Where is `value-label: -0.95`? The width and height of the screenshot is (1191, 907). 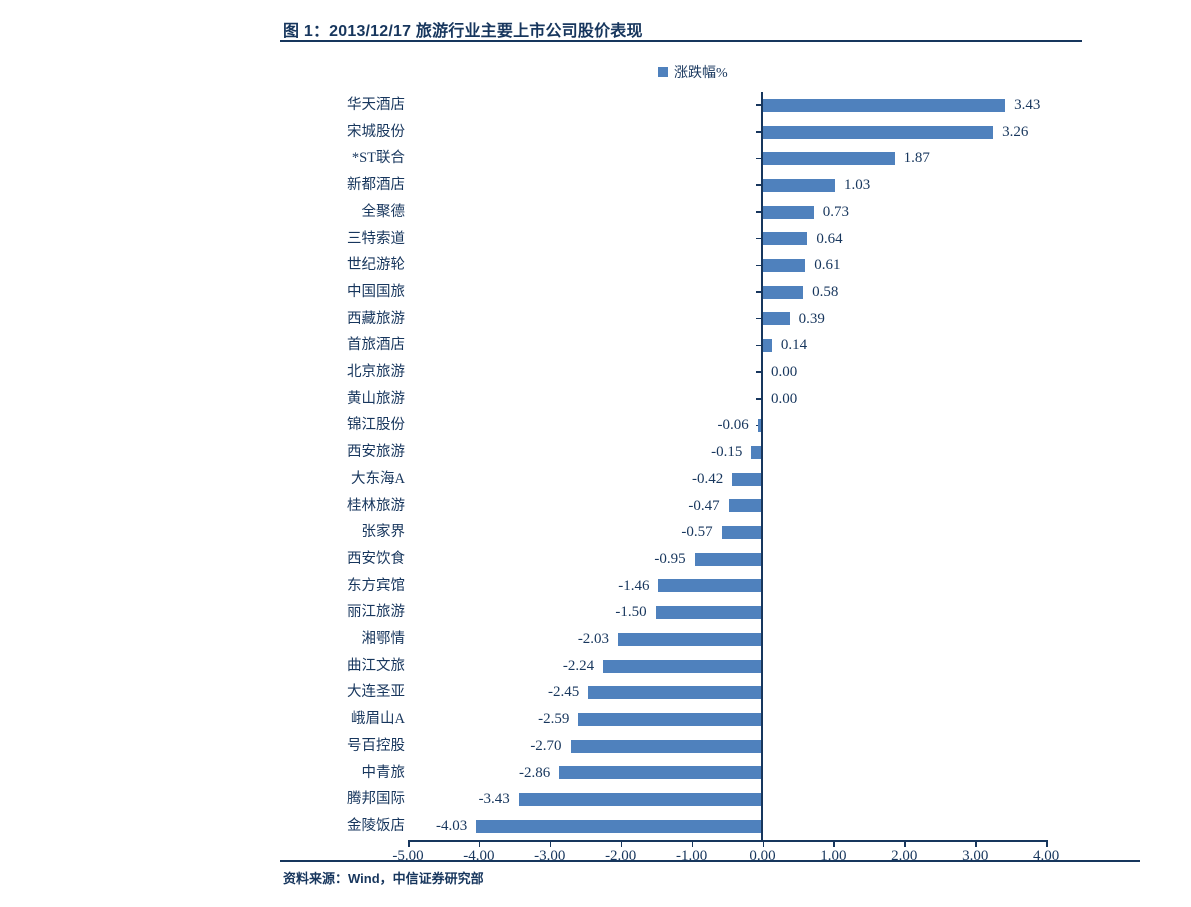 value-label: -0.95 is located at coordinates (670, 558).